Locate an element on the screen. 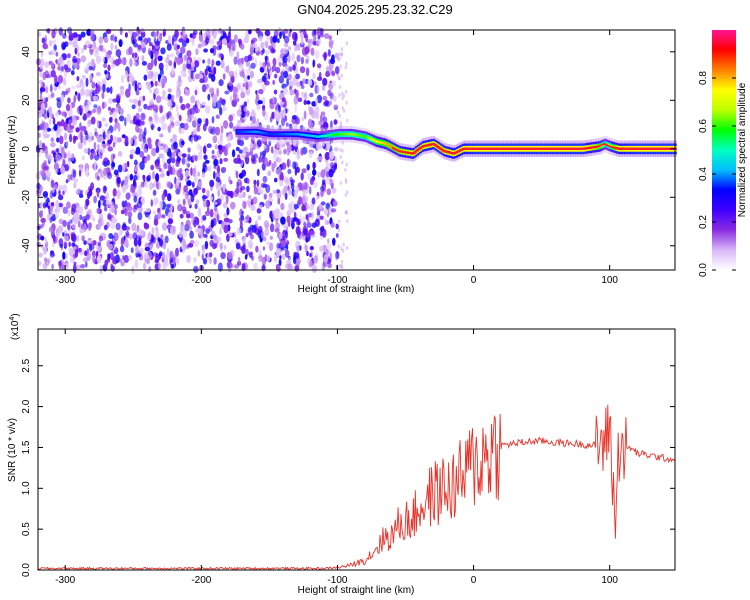 The image size is (750, 600). snr-exponent-sup: 4 is located at coordinates (12, 319).